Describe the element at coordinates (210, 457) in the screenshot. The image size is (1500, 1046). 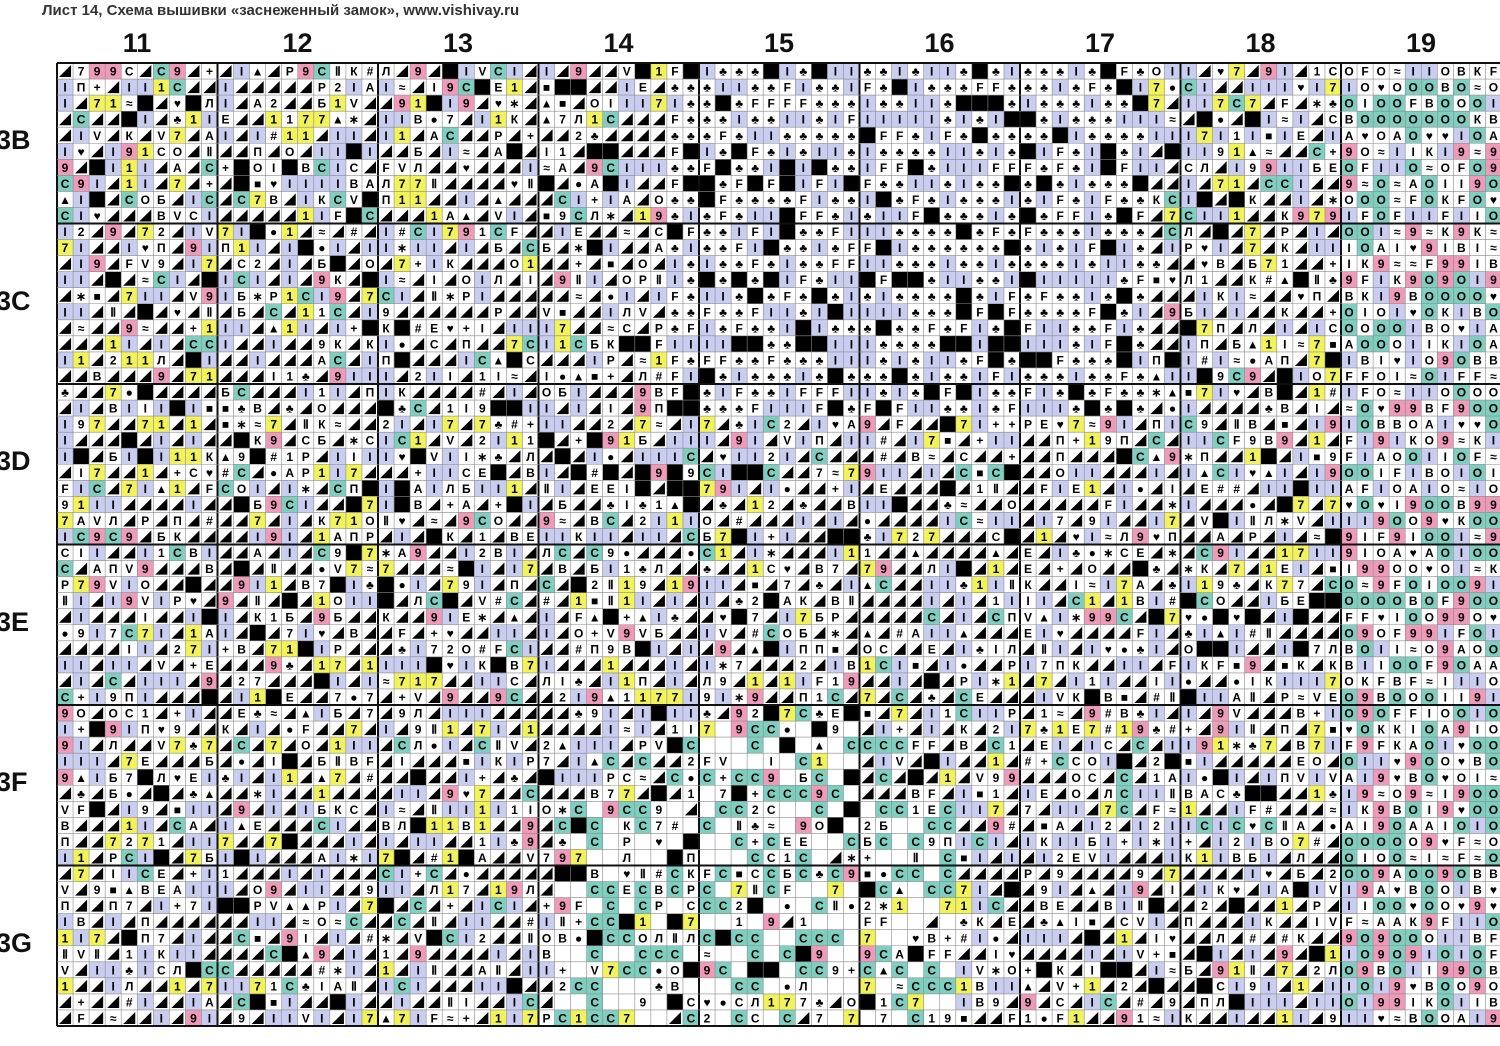
I see `svg-text: К` at that location.